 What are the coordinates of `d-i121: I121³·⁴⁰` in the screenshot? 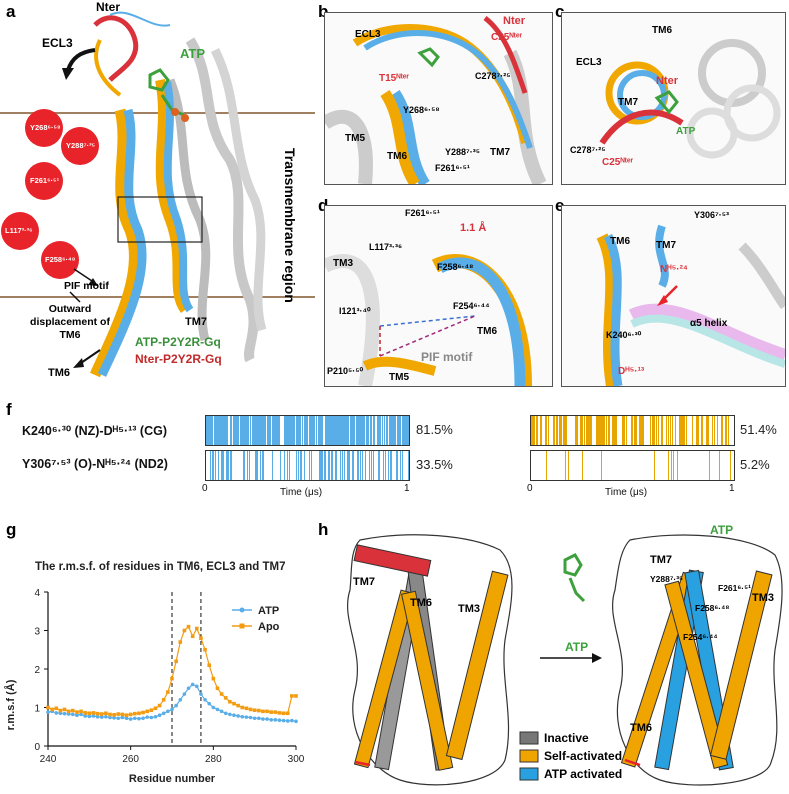 It's located at (355, 311).